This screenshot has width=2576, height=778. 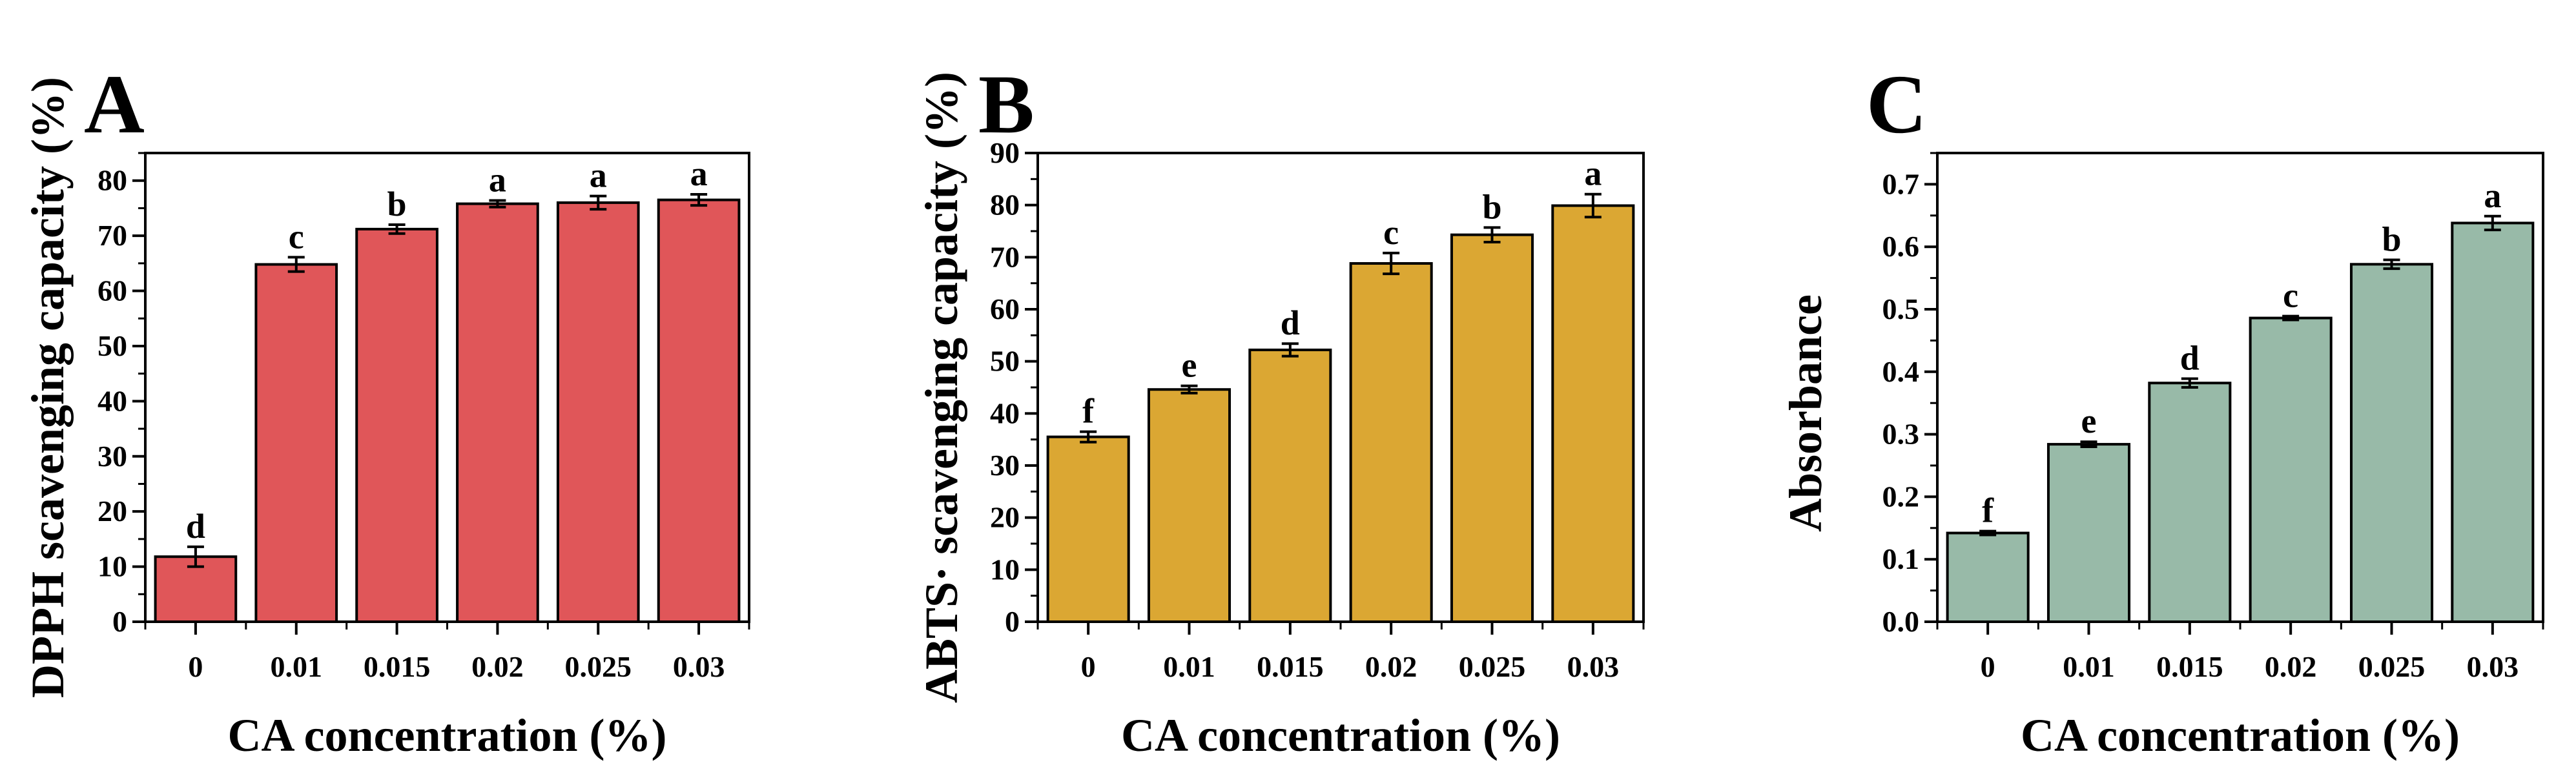 I want to click on y-tick-label: 0.6, so click(x=1901, y=246).